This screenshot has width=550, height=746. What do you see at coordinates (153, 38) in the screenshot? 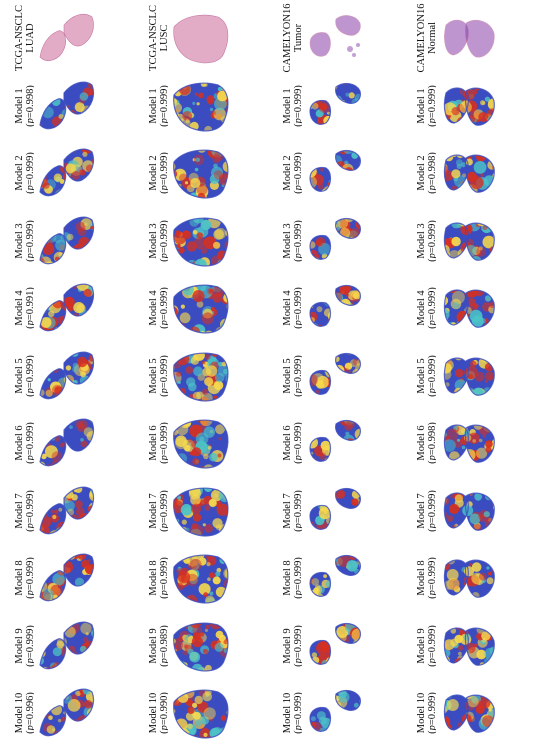
I see `dataset-label: TCGA-NSCLC` at bounding box center [153, 38].